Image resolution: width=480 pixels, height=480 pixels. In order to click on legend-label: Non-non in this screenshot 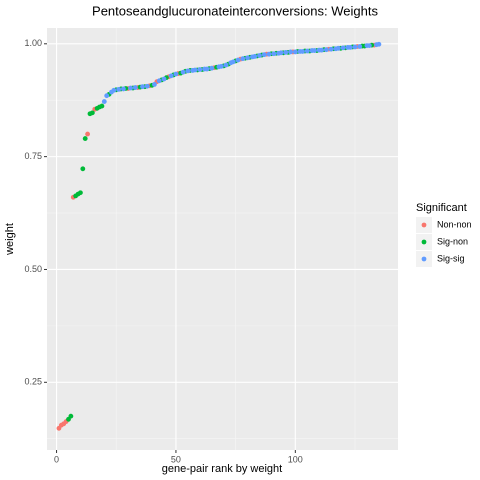, I will do `click(454, 224)`.